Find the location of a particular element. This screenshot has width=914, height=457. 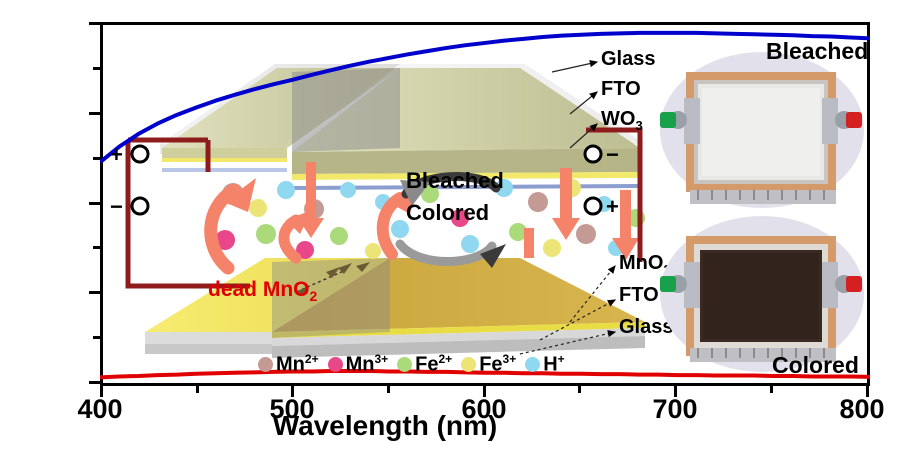

axis-top is located at coordinates (485, 23).